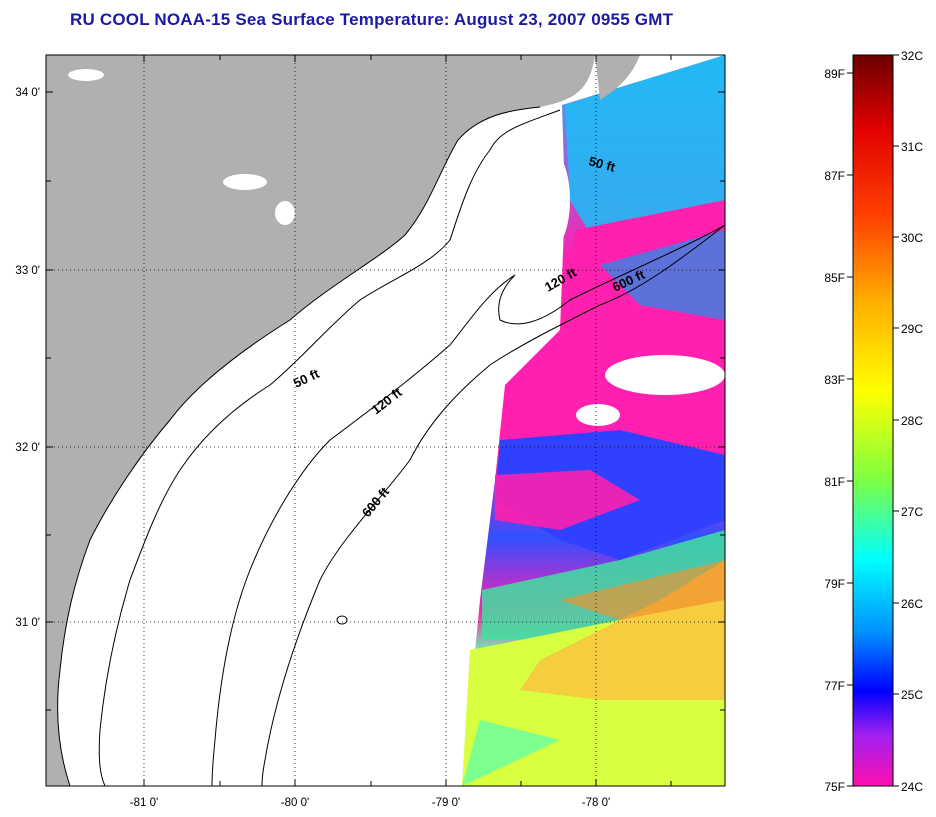 The width and height of the screenshot is (936, 817). Describe the element at coordinates (912, 421) in the screenshot. I see `cb-c-28: 28C` at that location.